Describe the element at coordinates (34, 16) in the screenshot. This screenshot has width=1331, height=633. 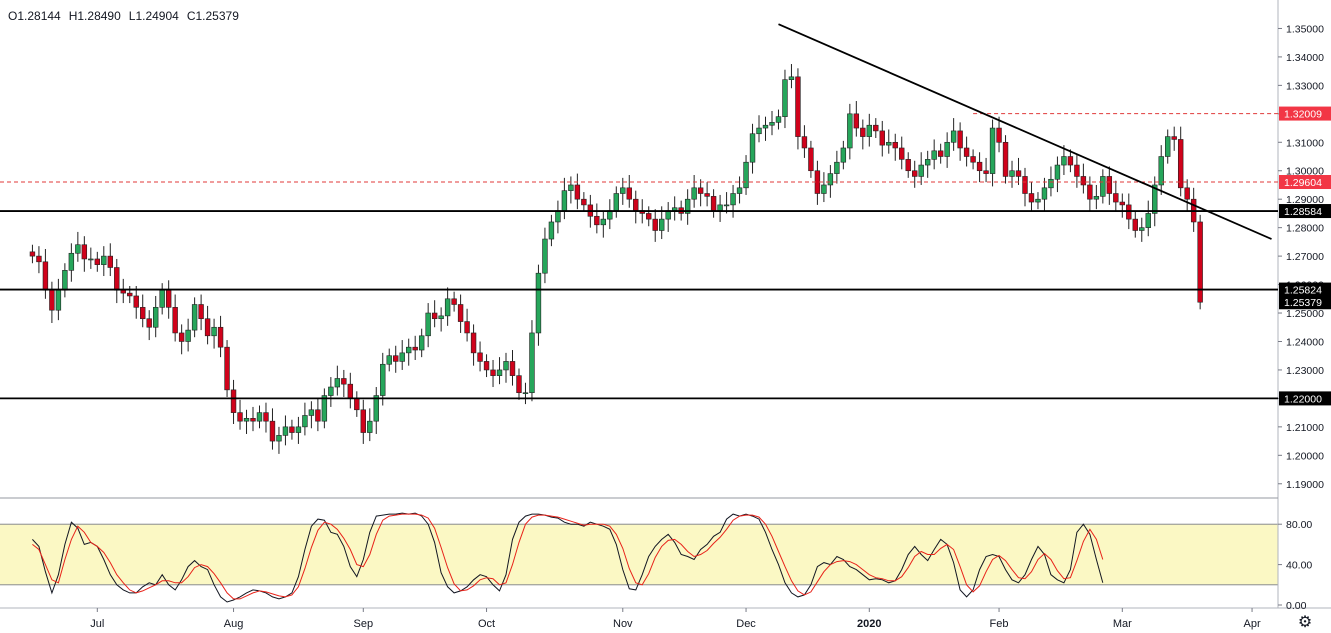
I see `ohlc-open: O1.28144` at that location.